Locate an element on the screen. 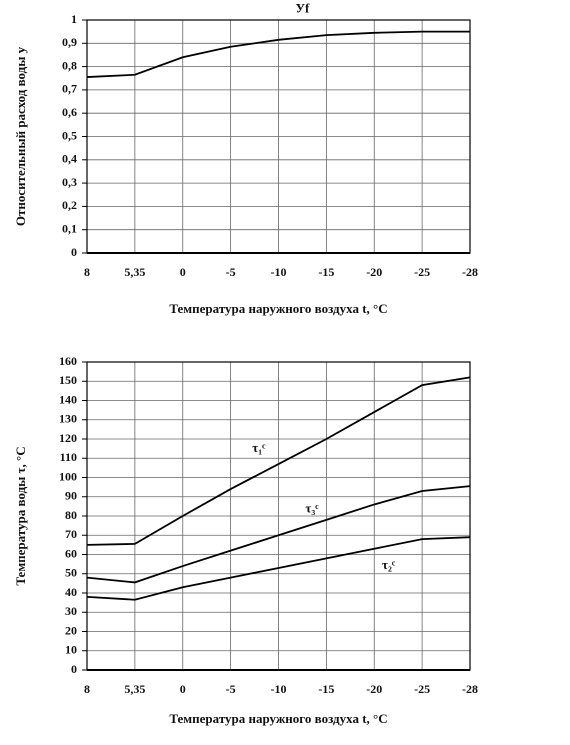 This screenshot has width=570, height=745. series-label: τ₁ᶜ is located at coordinates (259, 447).